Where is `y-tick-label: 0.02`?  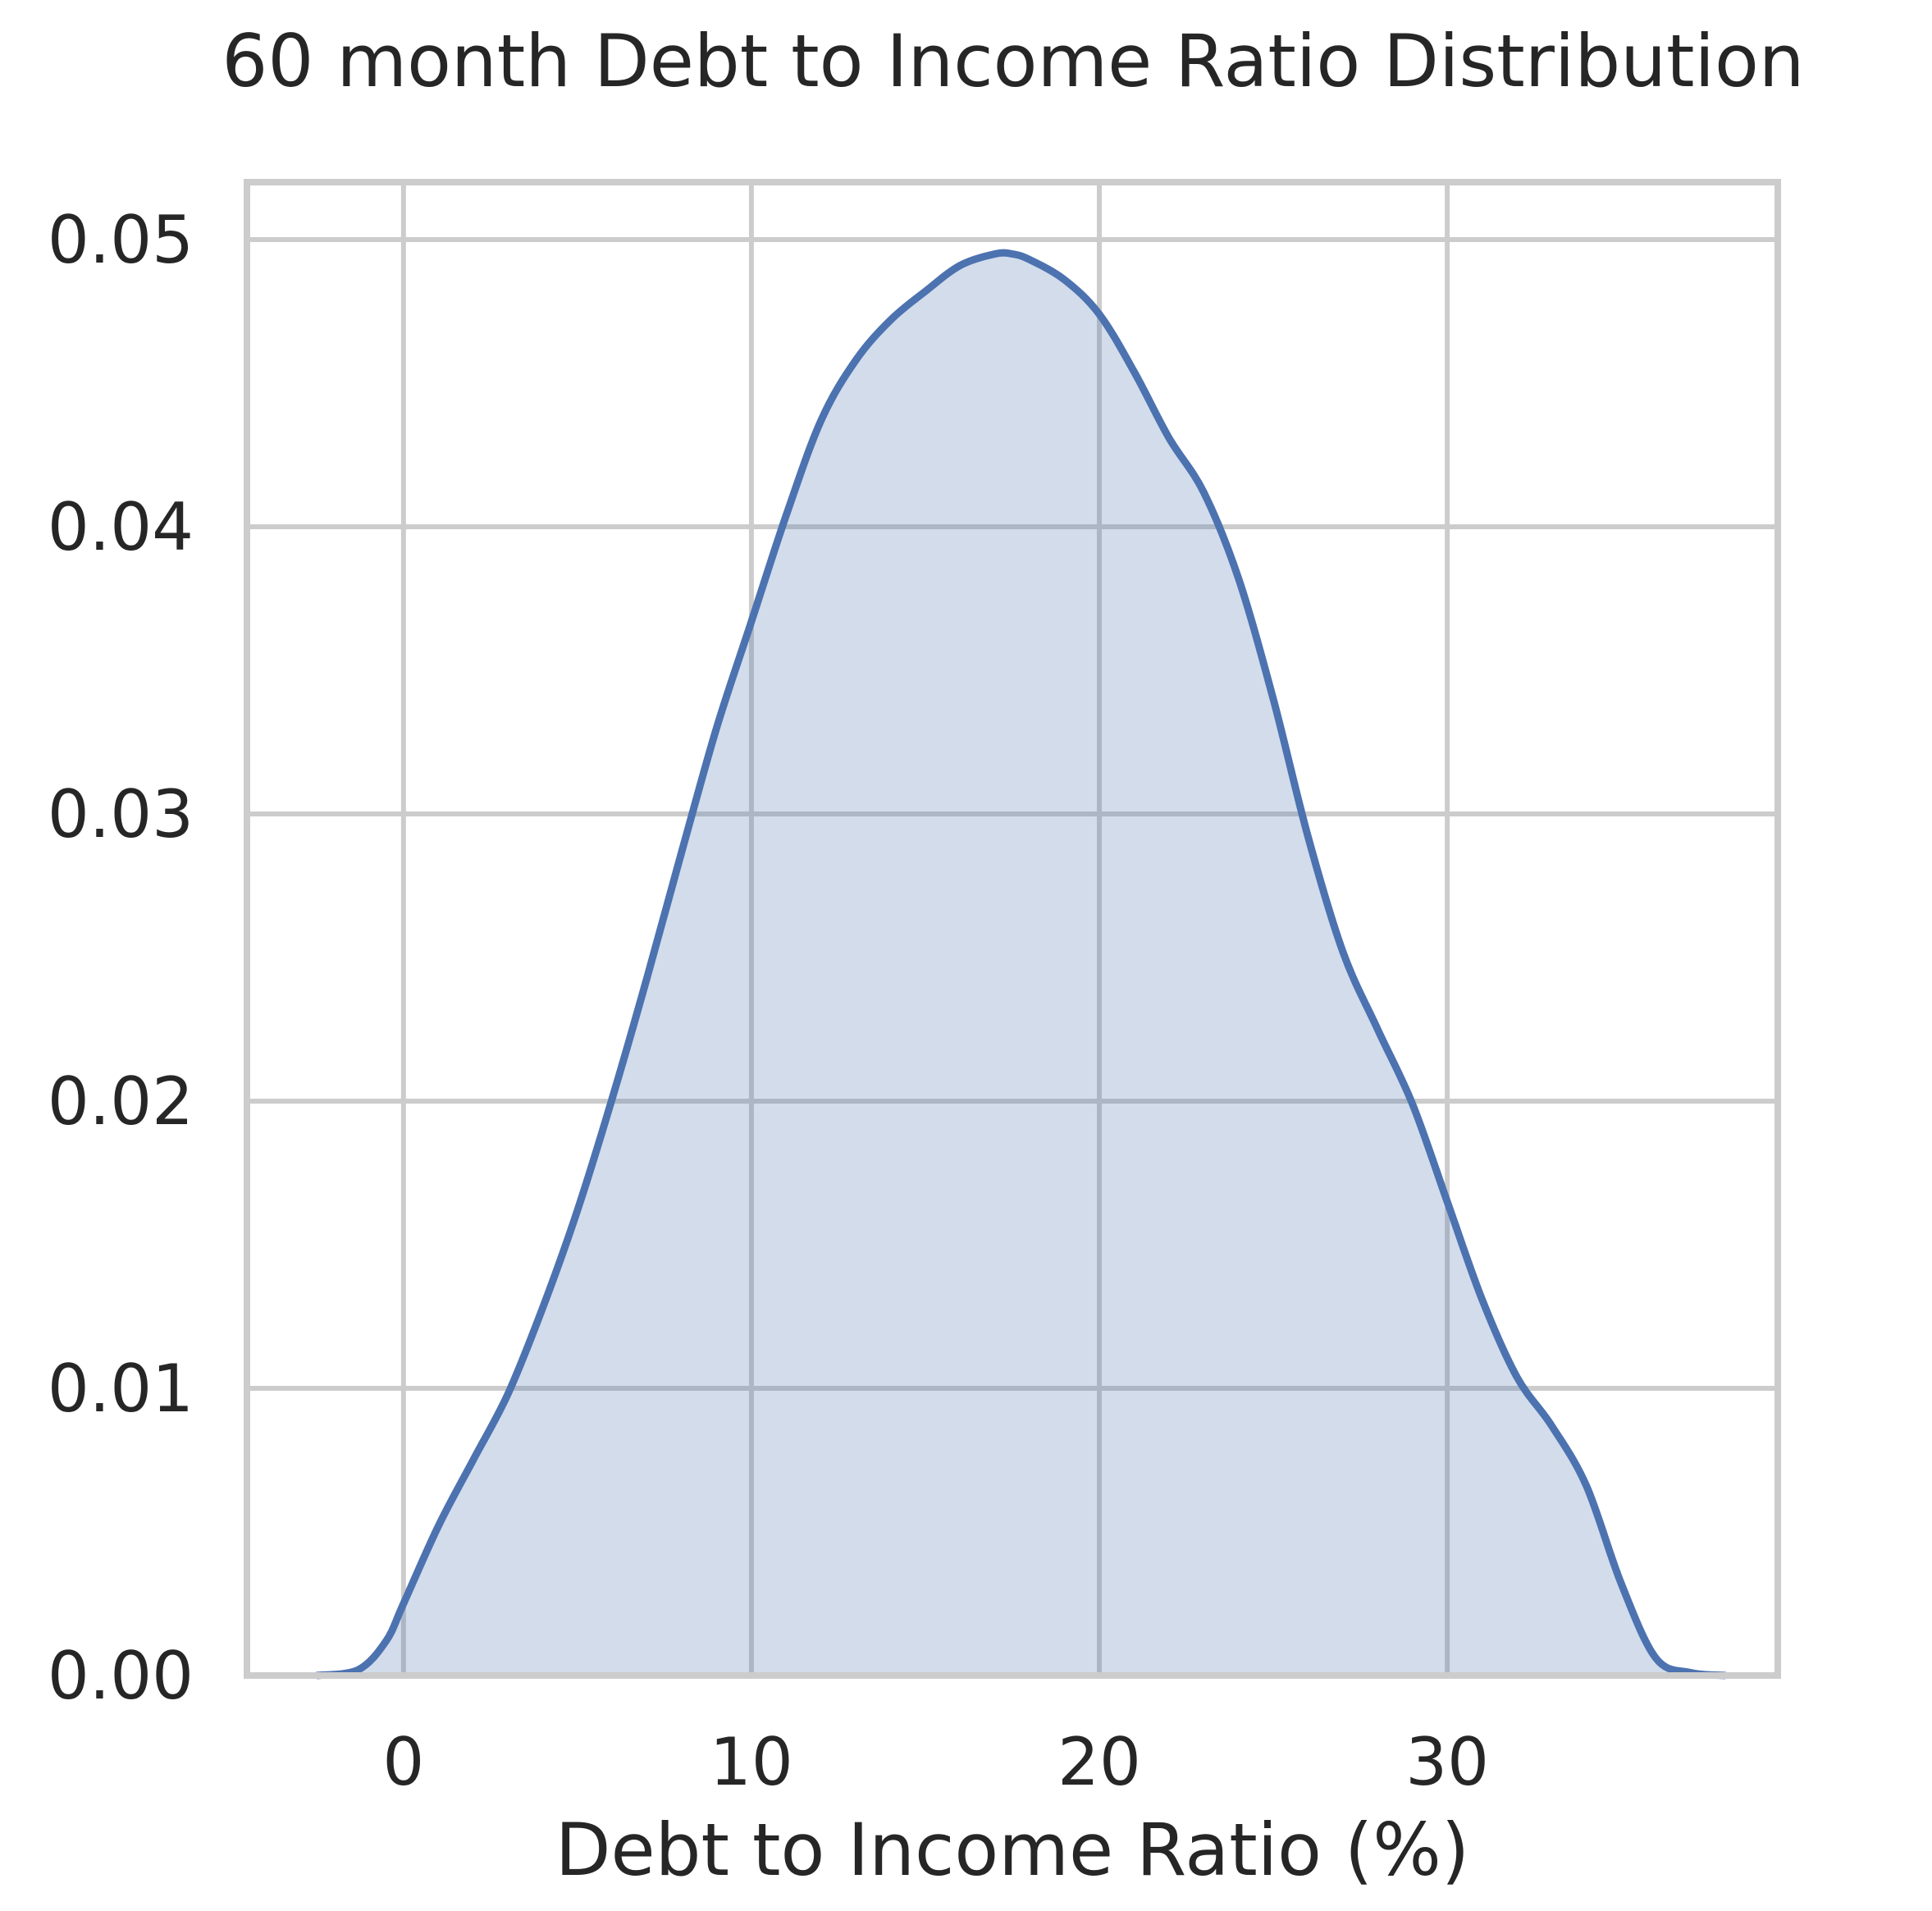
y-tick-label: 0.02 is located at coordinates (121, 1101).